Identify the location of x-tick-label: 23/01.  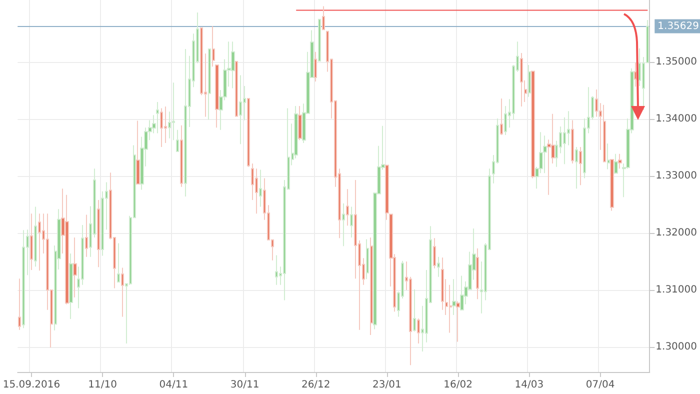
(387, 385).